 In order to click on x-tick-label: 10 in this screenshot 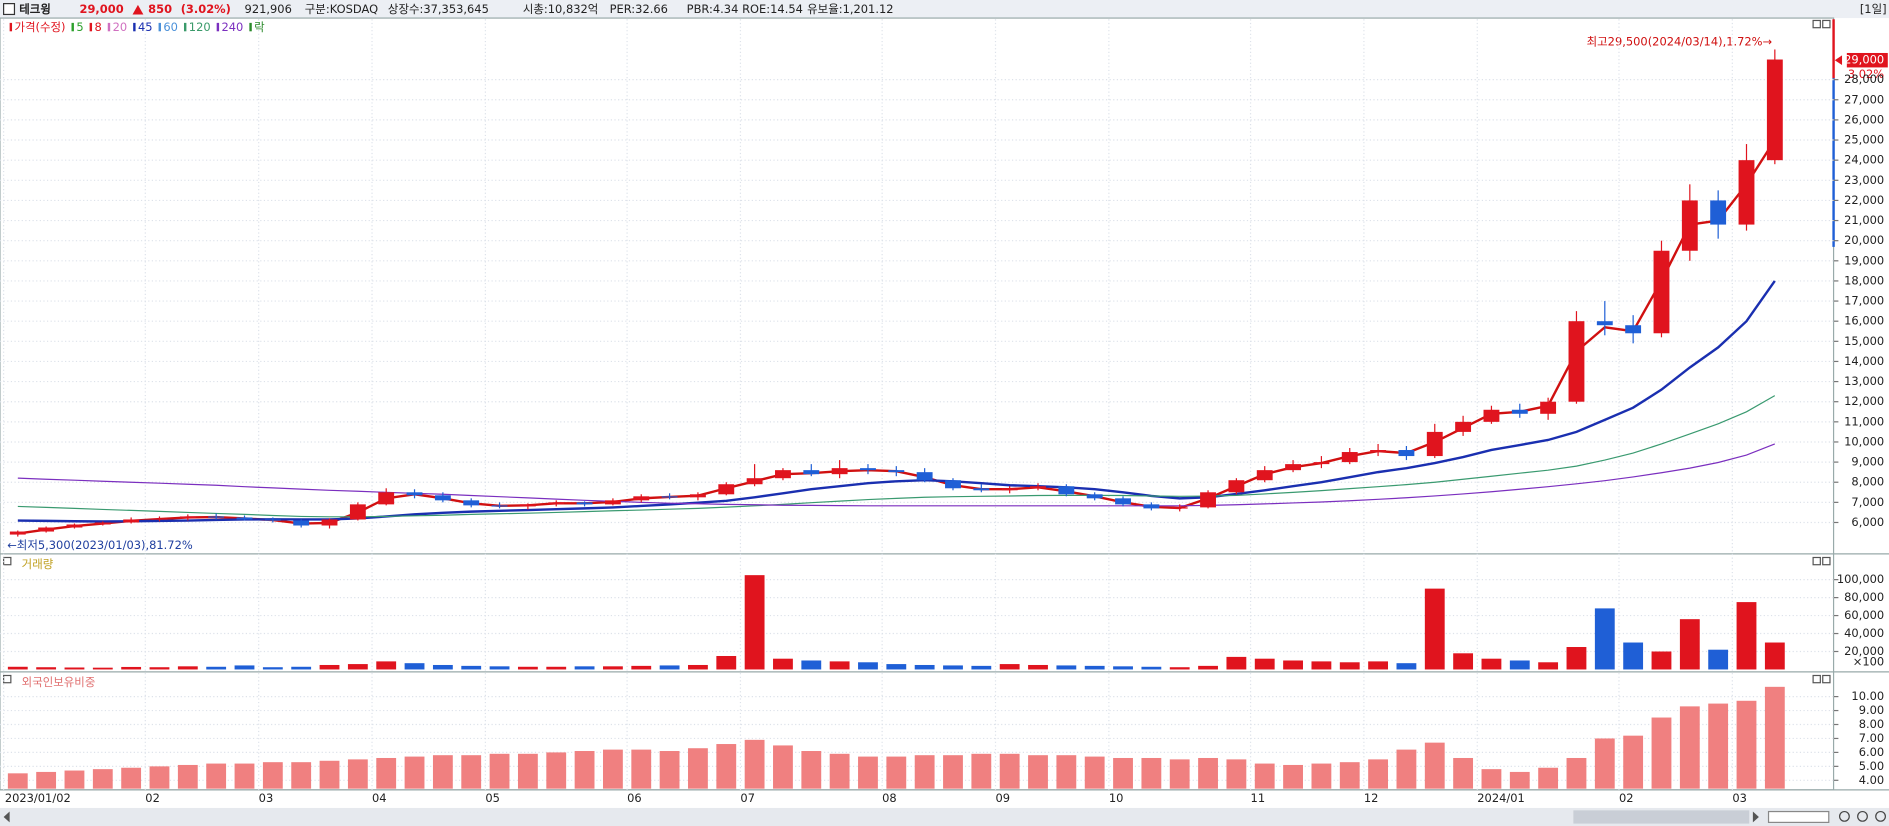, I will do `click(1116, 798)`.